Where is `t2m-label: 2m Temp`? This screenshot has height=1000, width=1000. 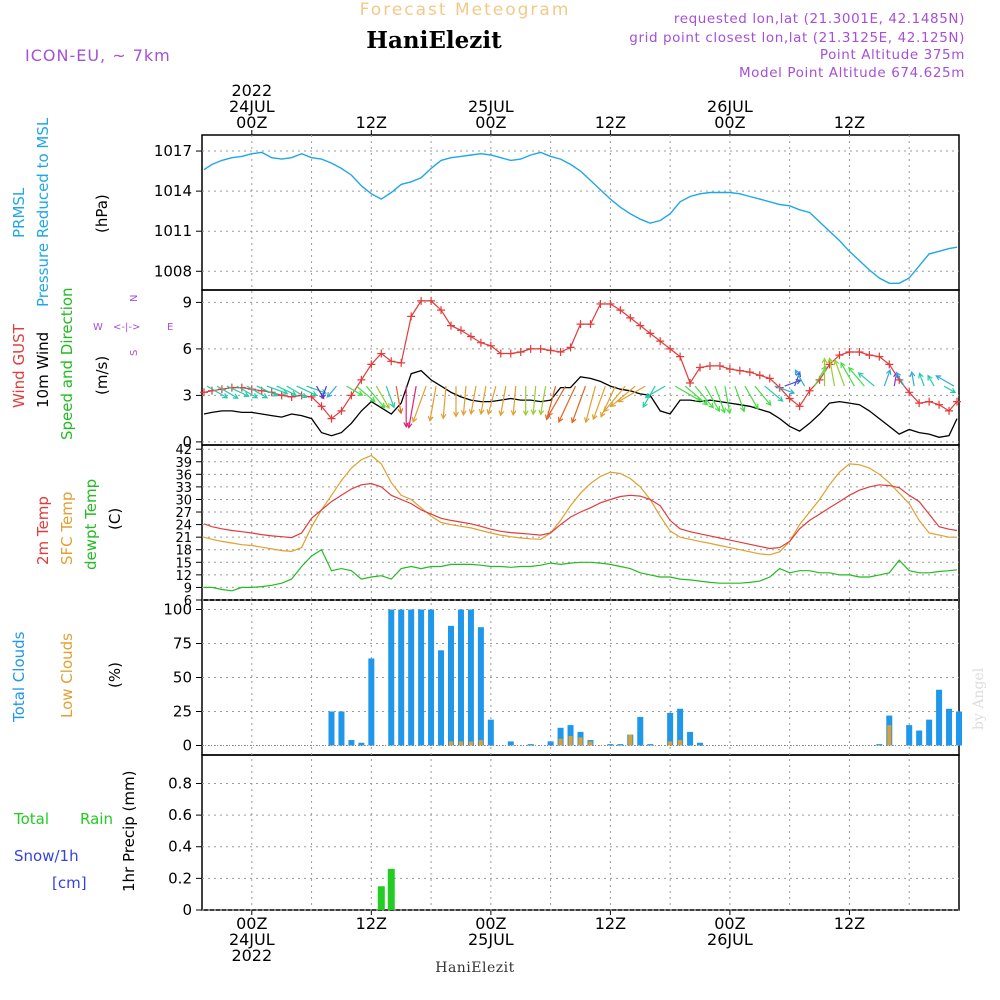
t2m-label: 2m Temp is located at coordinates (43, 530).